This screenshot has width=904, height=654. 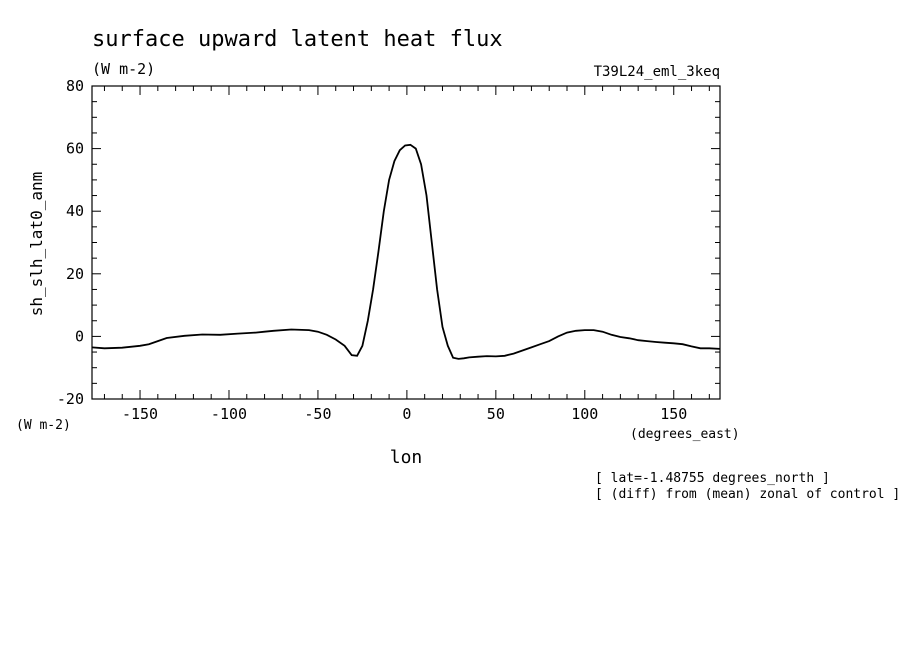 I want to click on x-tick-labels: -150 -100 -50 0 50 100 150, so click(x=404, y=414).